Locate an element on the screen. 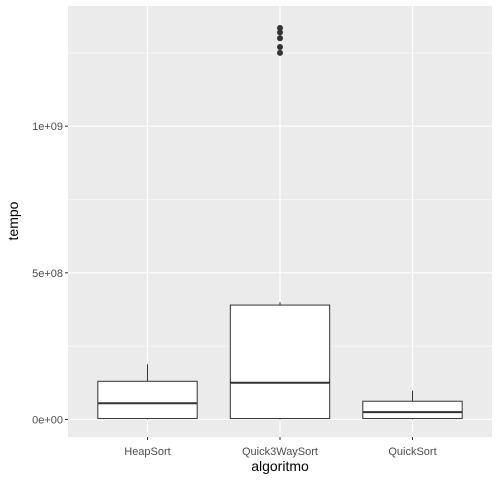 The height and width of the screenshot is (484, 500). x-tick-label: QuickSort is located at coordinates (412, 452).